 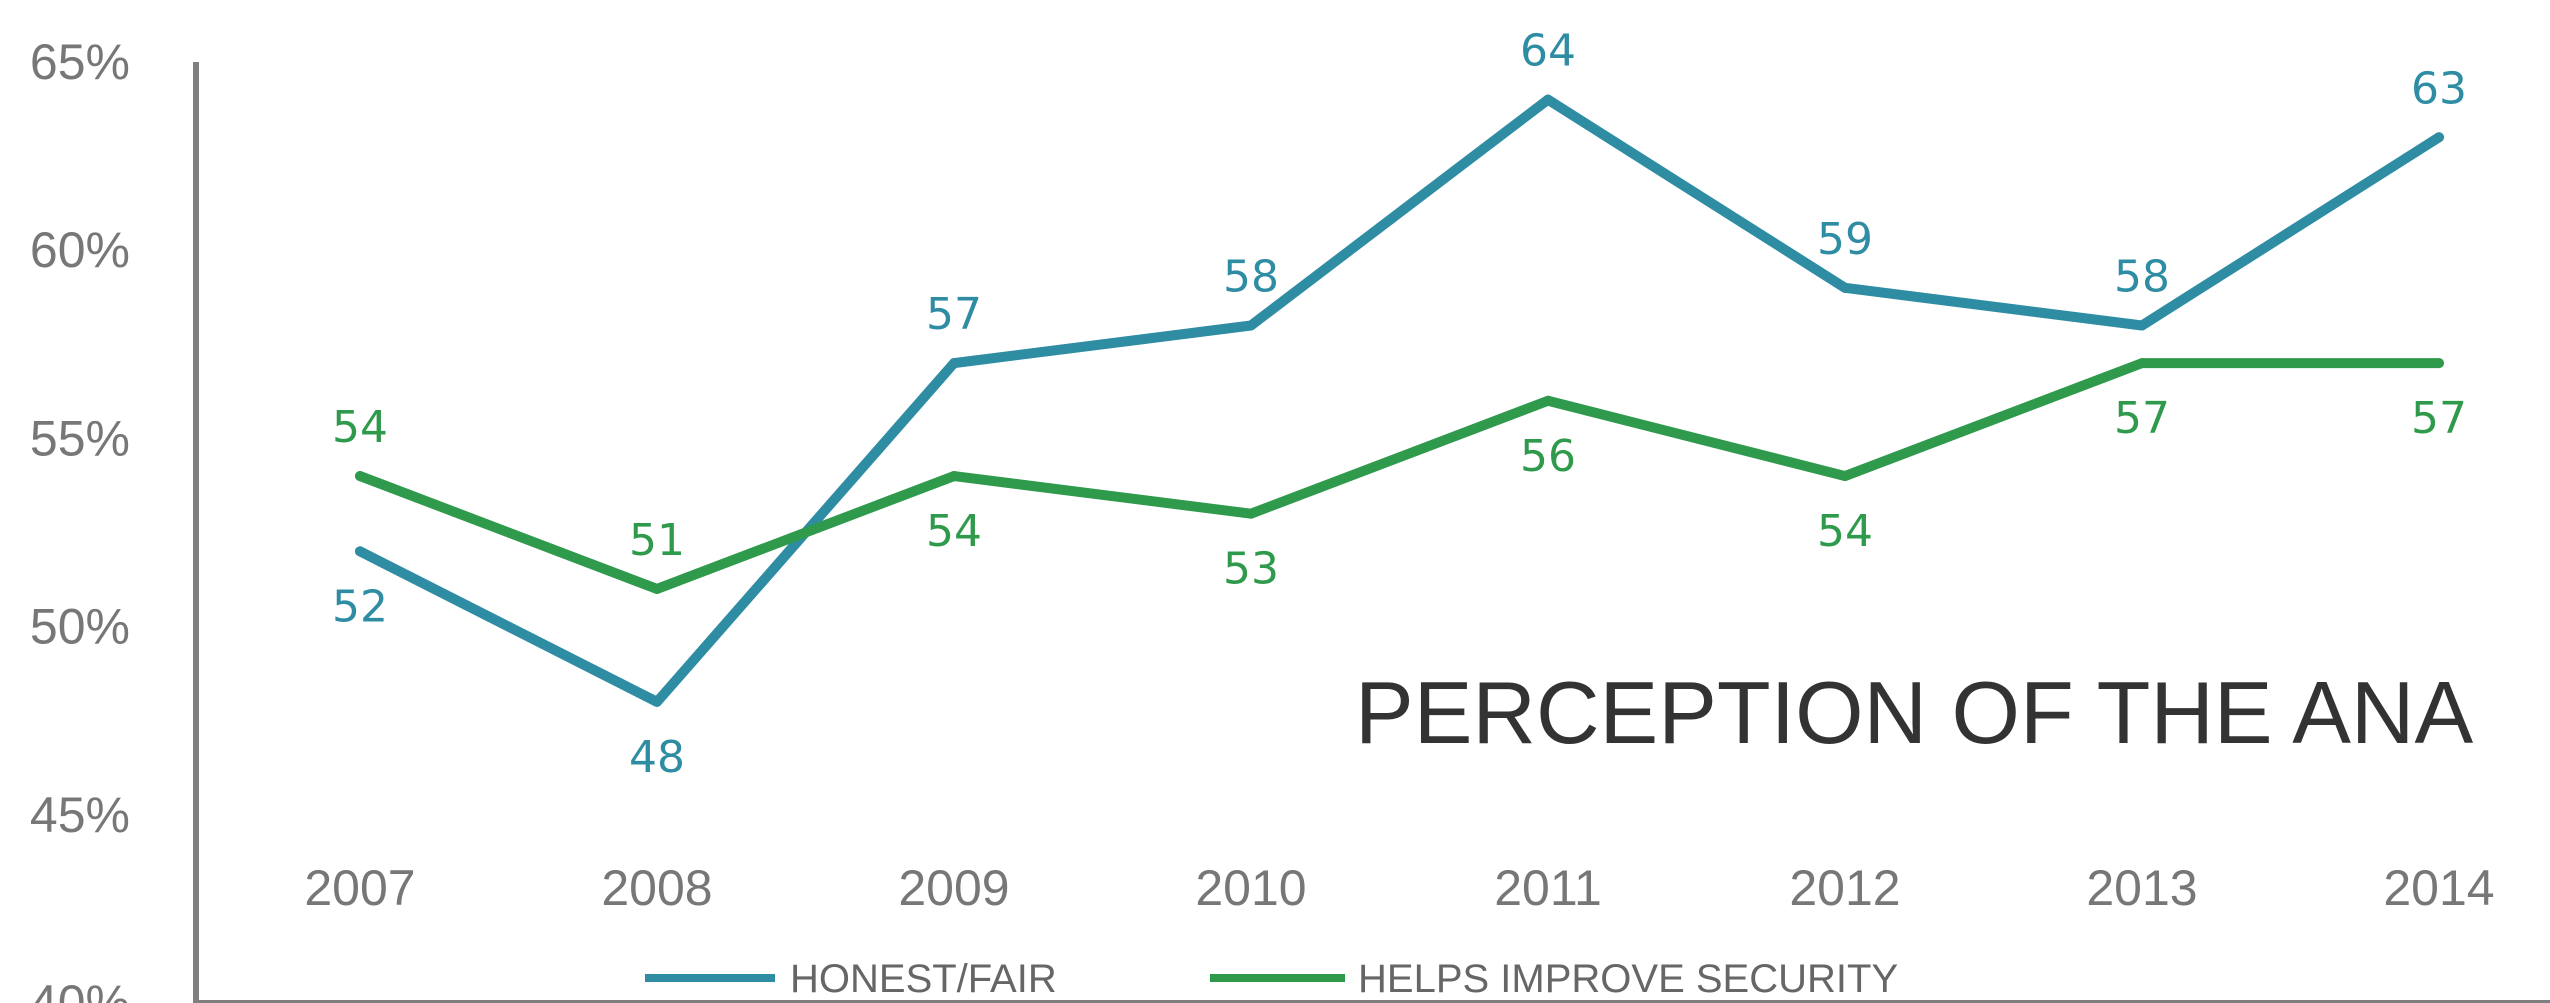 What do you see at coordinates (80, 518) in the screenshot?
I see `y-axis-ticks: 40% 45% 50% 55% 60% 65%` at bounding box center [80, 518].